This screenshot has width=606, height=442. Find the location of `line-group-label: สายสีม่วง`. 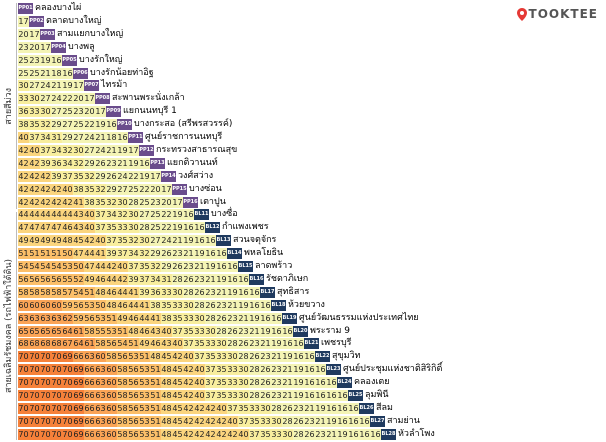

line-group-label: สายสีม่วง is located at coordinates (9, 106).